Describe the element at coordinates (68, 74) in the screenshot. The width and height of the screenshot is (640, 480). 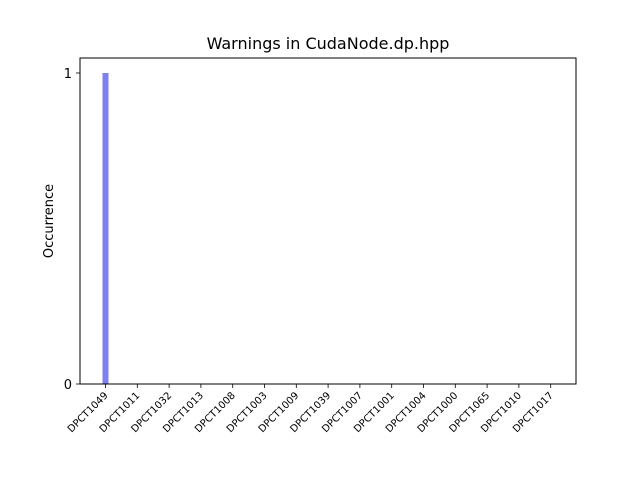
I see `y-tick-label: 1` at that location.